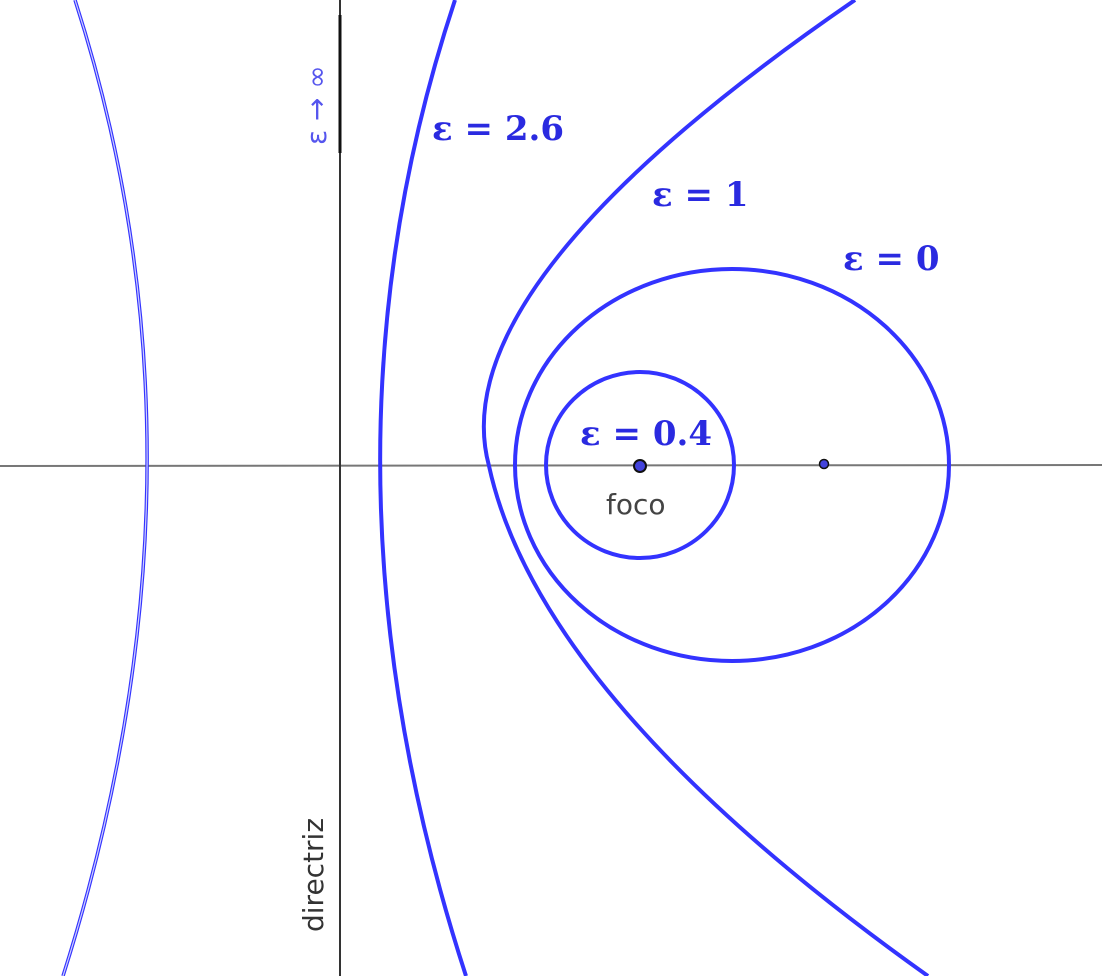 This screenshot has width=1102, height=976. I want to click on horizontal-axis, so click(551, 465).